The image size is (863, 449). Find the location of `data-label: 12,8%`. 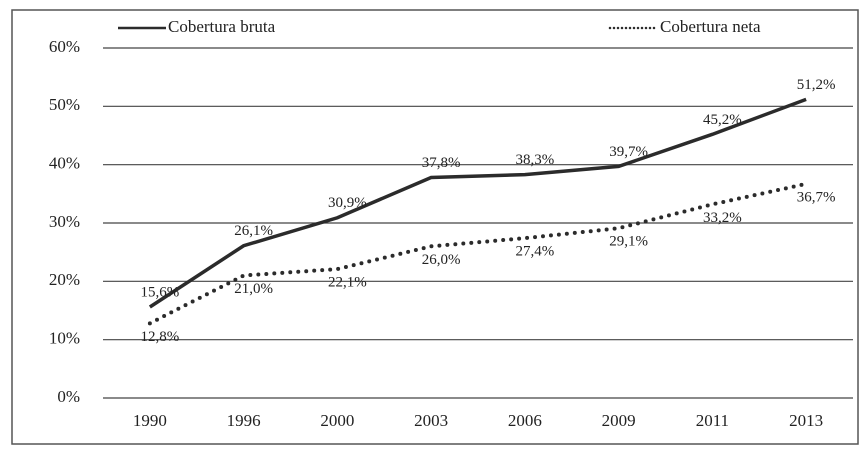

data-label: 12,8% is located at coordinates (160, 337).